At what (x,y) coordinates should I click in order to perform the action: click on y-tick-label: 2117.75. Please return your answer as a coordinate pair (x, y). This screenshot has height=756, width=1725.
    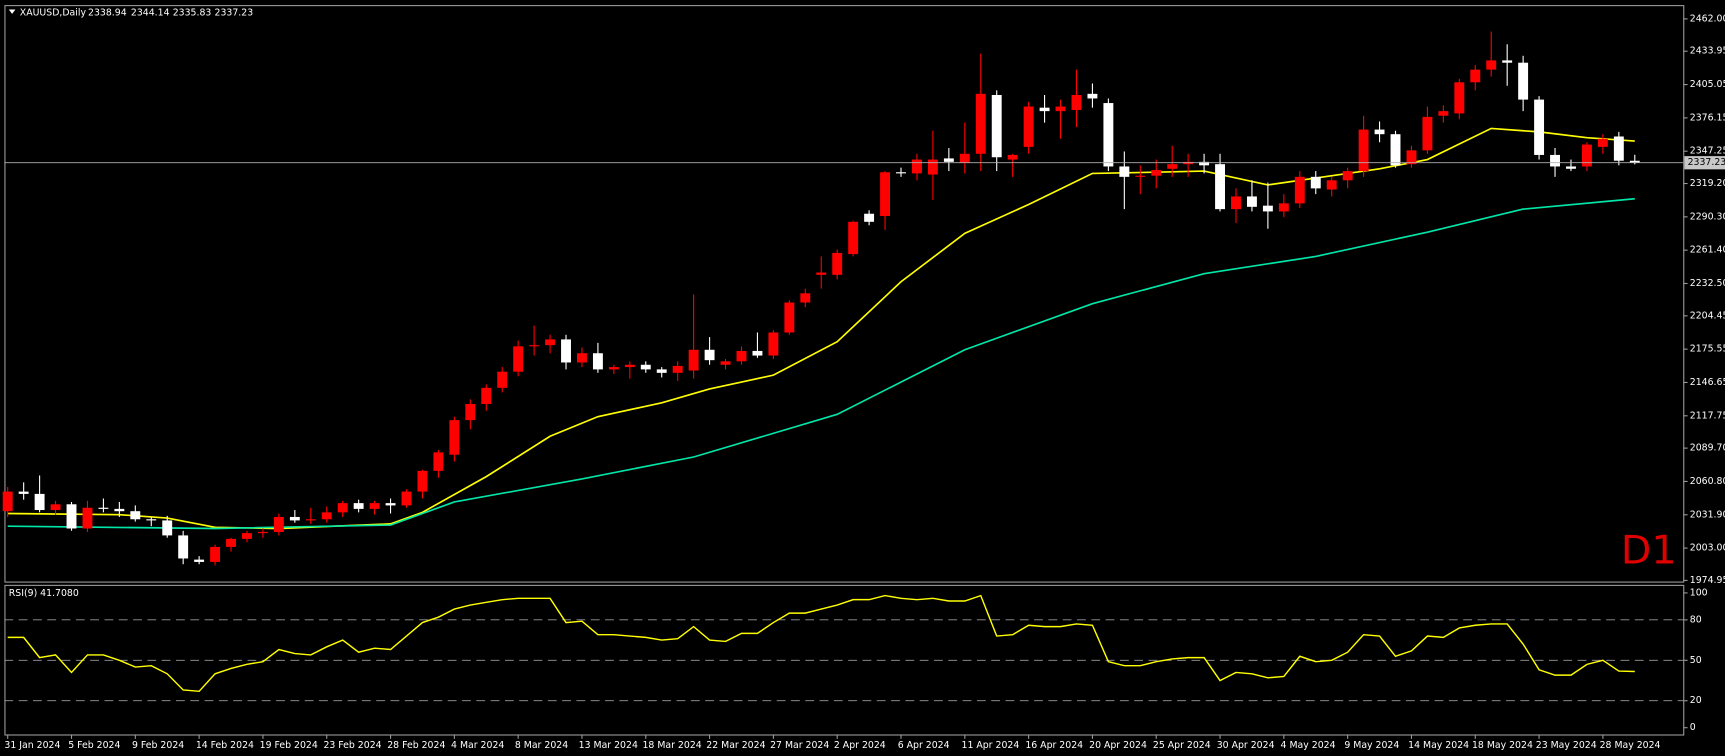
    Looking at the image, I should click on (1707, 415).